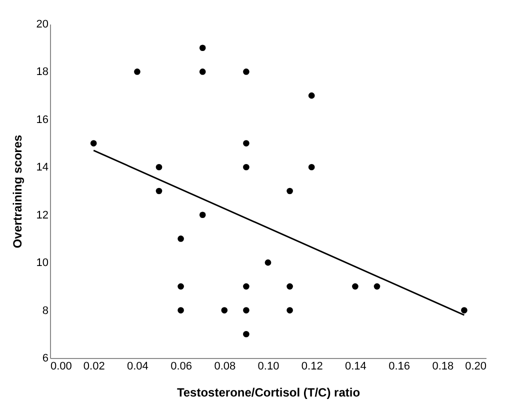 Image resolution: width=526 pixels, height=419 pixels. Describe the element at coordinates (42, 72) in the screenshot. I see `y-tick-label: 18` at that location.